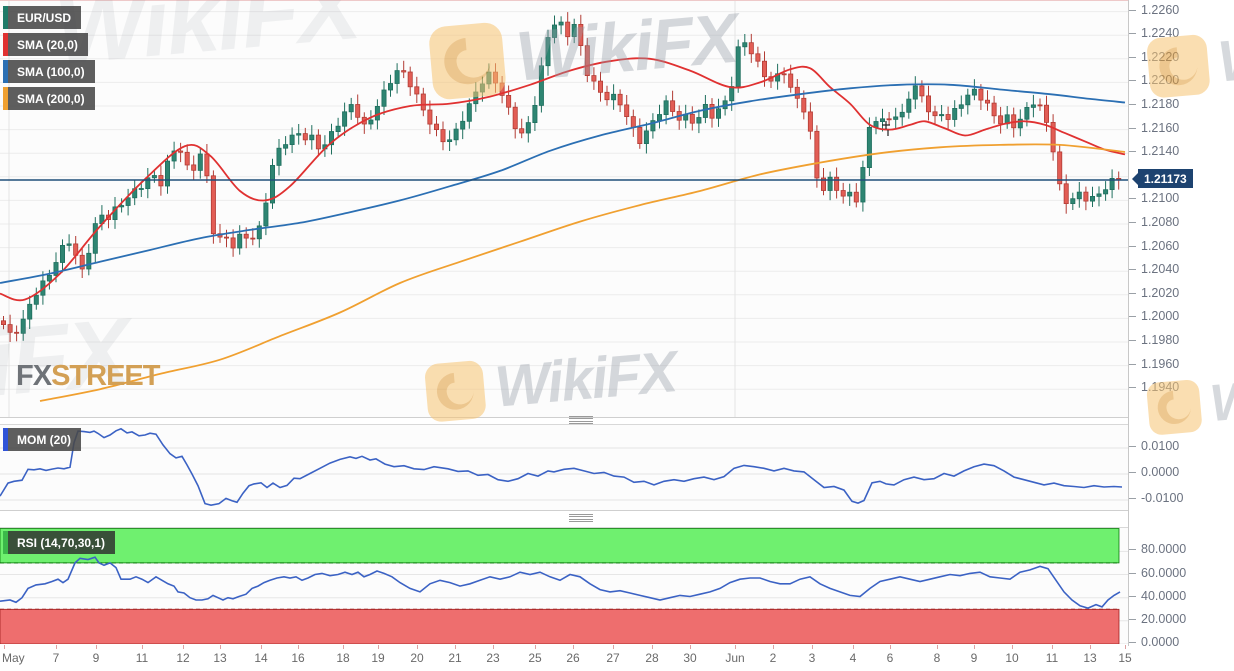  What do you see at coordinates (1154, 57) in the screenshot?
I see `y-axis-tick: 1.2220` at bounding box center [1154, 57].